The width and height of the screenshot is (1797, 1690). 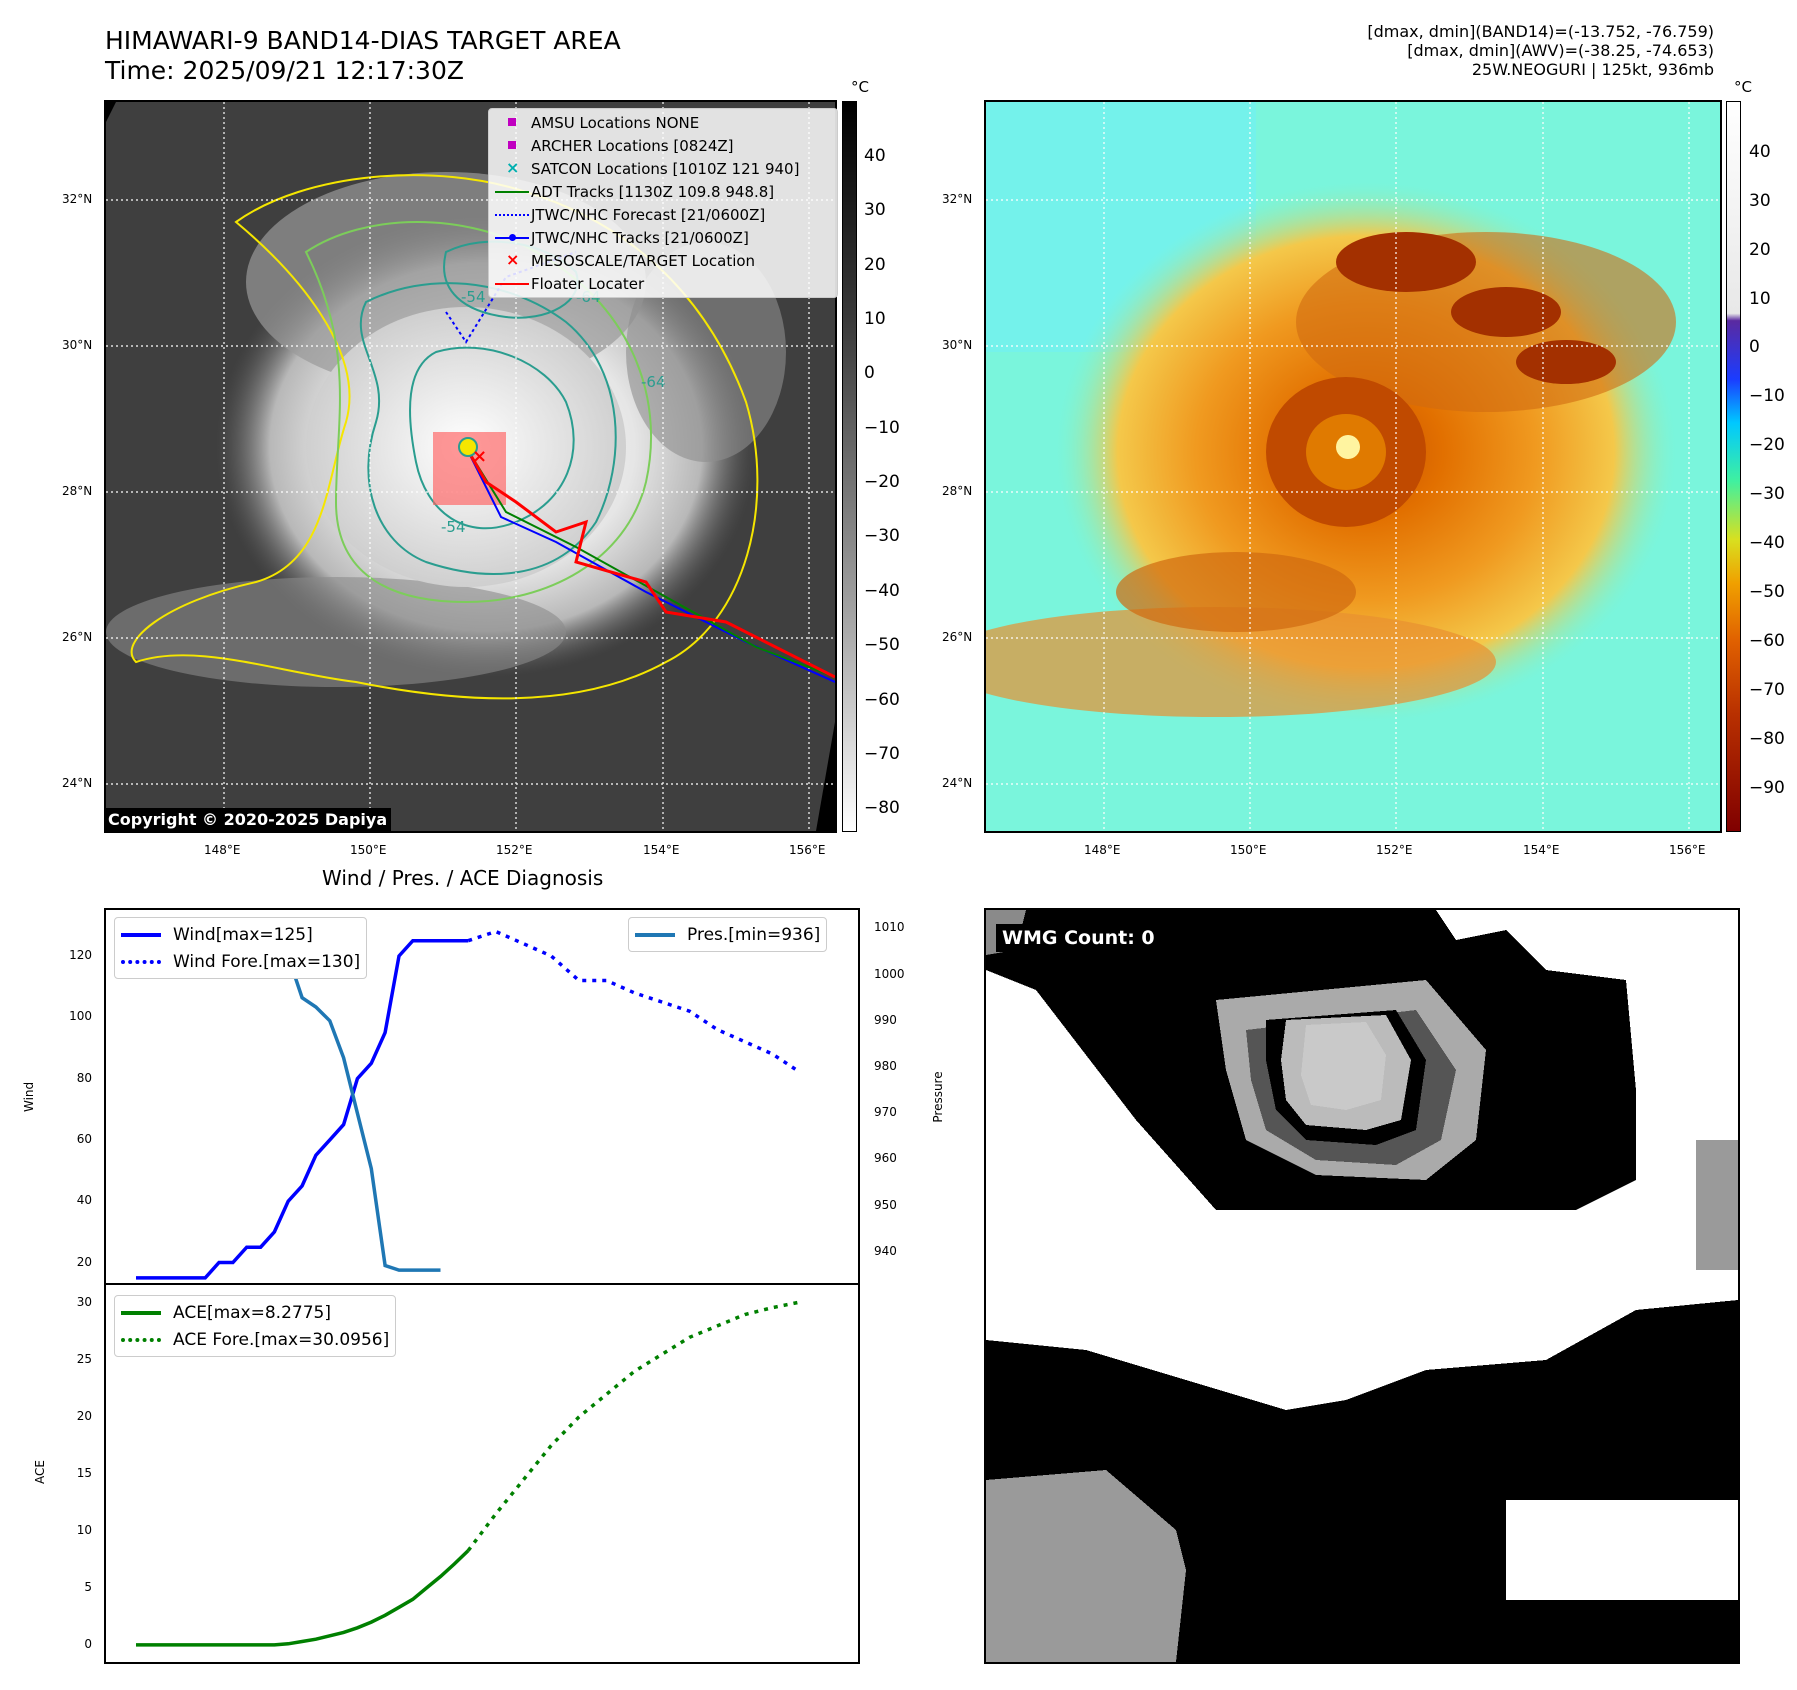 What do you see at coordinates (663, 237) in the screenshot?
I see `legend-jtwc-tracks: JTWC/NHC Tracks [21/0600Z]` at bounding box center [663, 237].